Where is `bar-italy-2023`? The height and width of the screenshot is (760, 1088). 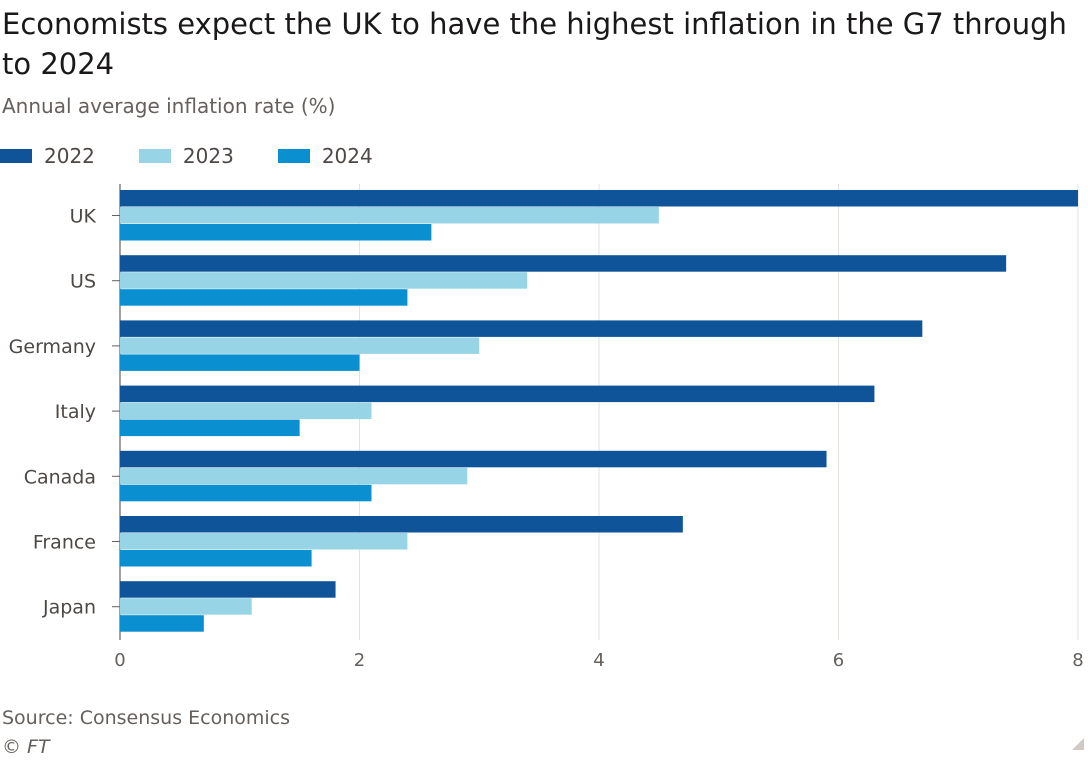 bar-italy-2023 is located at coordinates (246, 411).